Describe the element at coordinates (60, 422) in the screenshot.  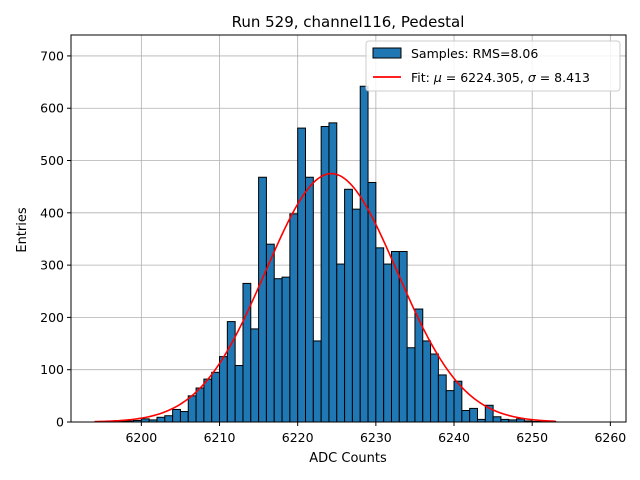
I see `y-tick-label: 0` at that location.